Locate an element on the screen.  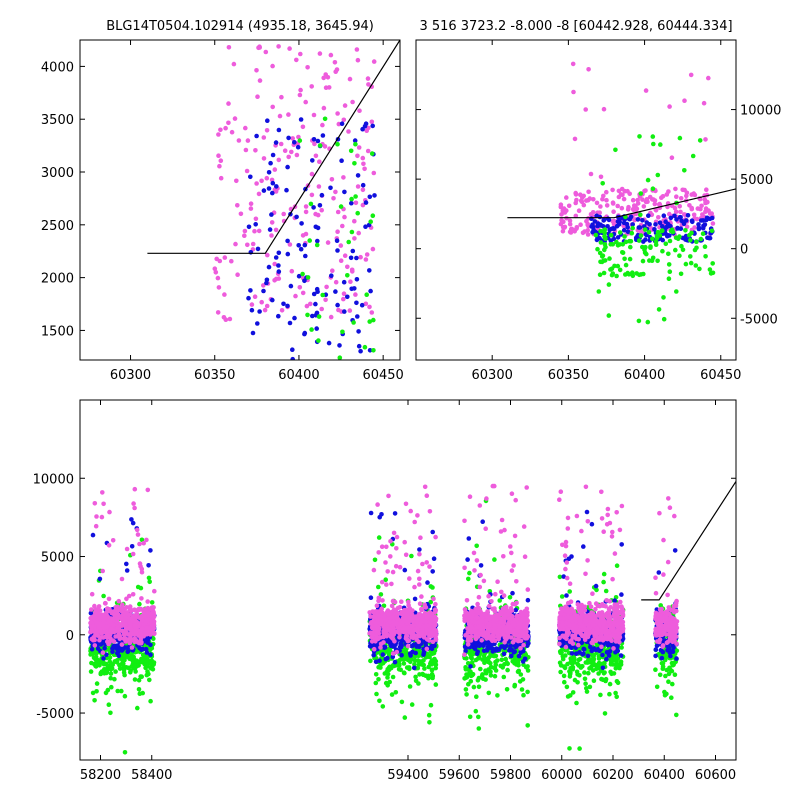
y-tick-label: 3500 is located at coordinates (57, 120).